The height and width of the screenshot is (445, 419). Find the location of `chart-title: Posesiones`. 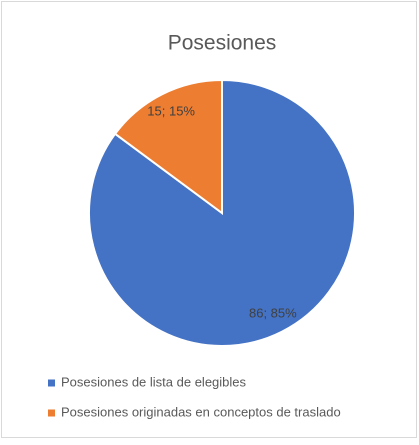

chart-title: Posesiones is located at coordinates (222, 43).